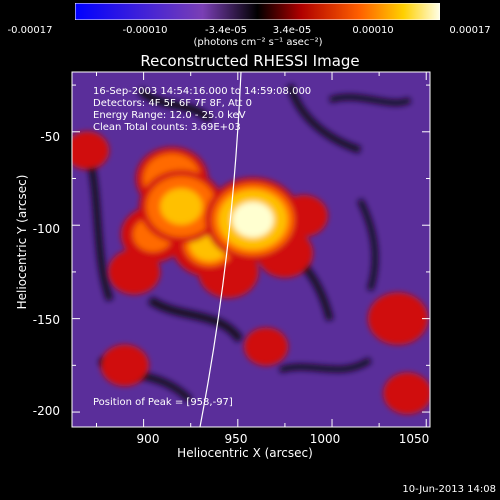 This screenshot has width=500, height=500. Describe the element at coordinates (245, 453) in the screenshot. I see `x-axis-label: Heliocentric X (arcsec)` at that location.